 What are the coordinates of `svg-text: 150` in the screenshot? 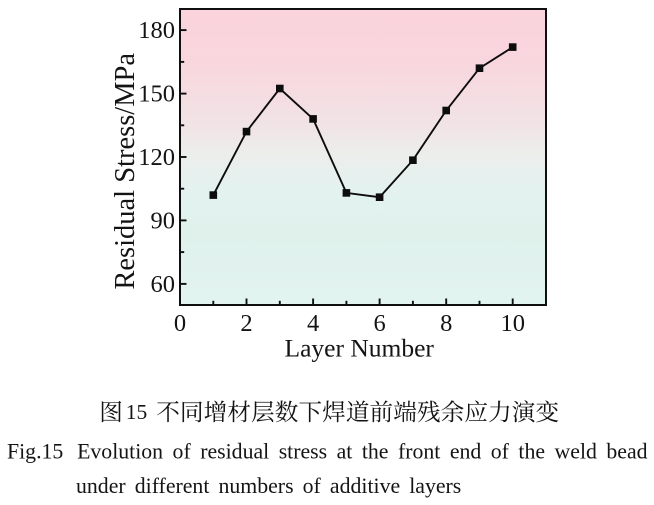 It's located at (156, 94).